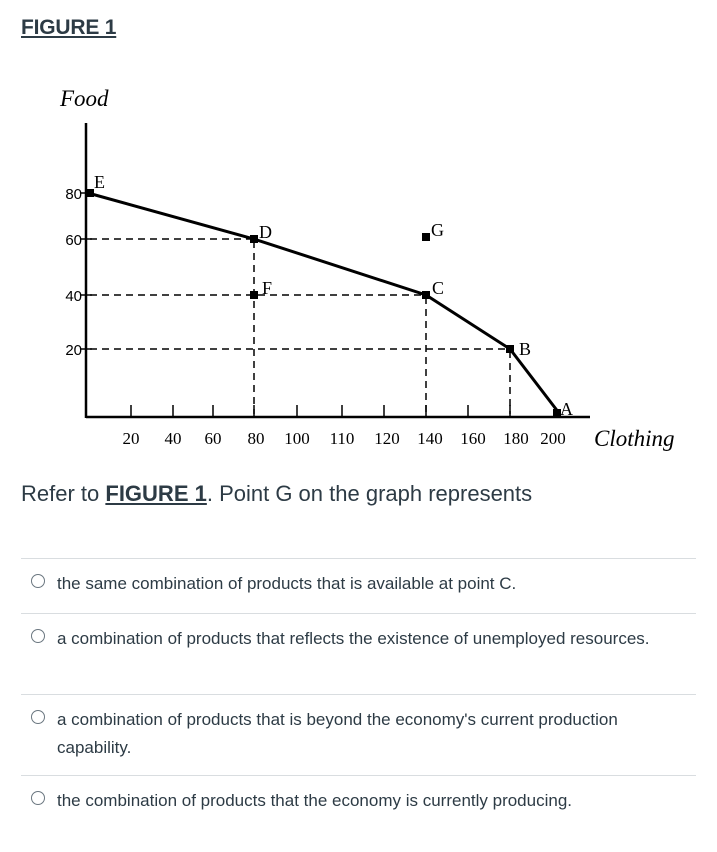 This screenshot has height=852, width=717. What do you see at coordinates (69, 27) in the screenshot?
I see `figure-title: FIGURE 1` at bounding box center [69, 27].